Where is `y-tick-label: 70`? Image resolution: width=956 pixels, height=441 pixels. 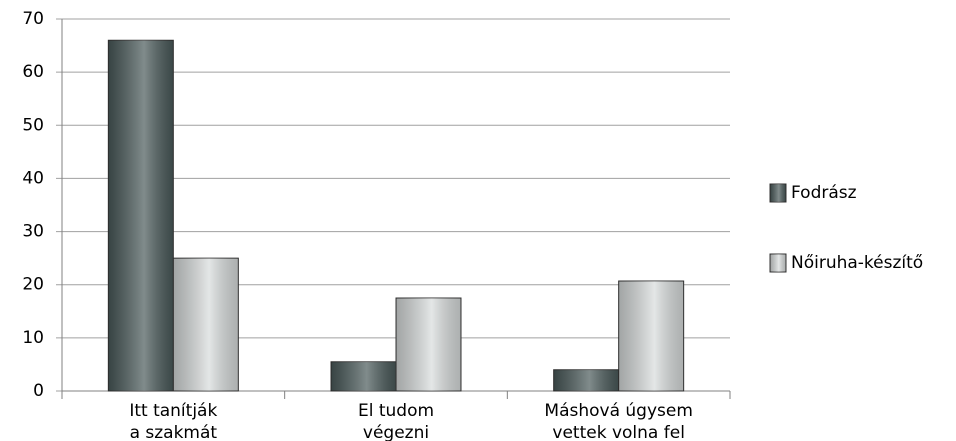
y-tick-label: 70 is located at coordinates (33, 19).